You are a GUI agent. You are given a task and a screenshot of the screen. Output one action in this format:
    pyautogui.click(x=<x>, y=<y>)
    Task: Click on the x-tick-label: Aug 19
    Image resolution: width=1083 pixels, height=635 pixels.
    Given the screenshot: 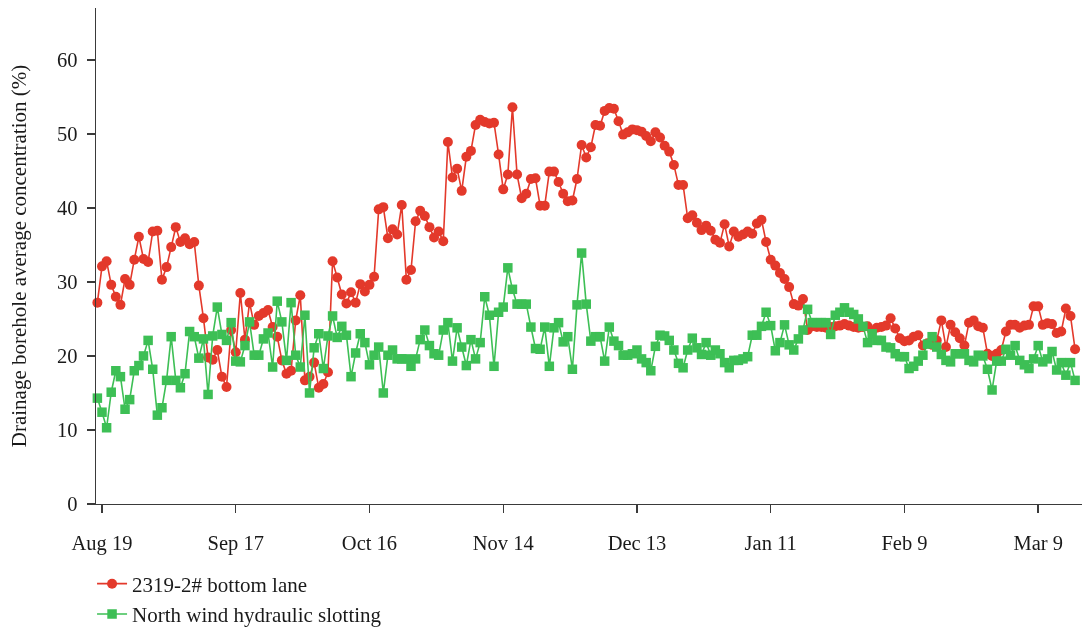 What is the action you would take?
    pyautogui.click(x=102, y=543)
    